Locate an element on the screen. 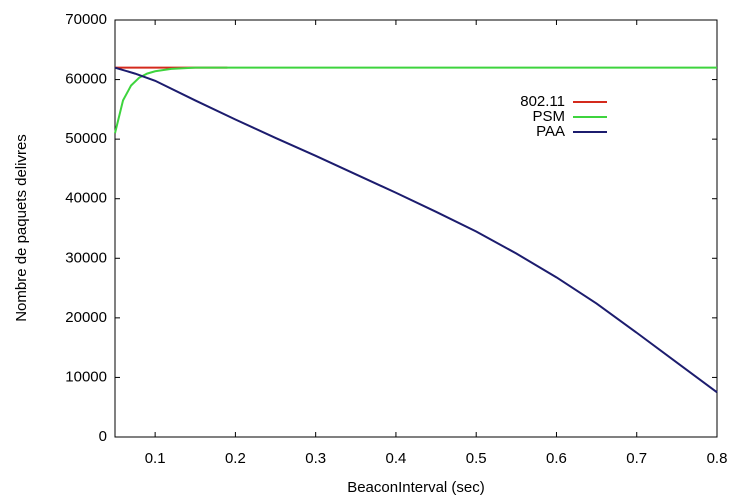 This screenshot has height=499, width=739. y-tick-label: 10000 is located at coordinates (86, 376).